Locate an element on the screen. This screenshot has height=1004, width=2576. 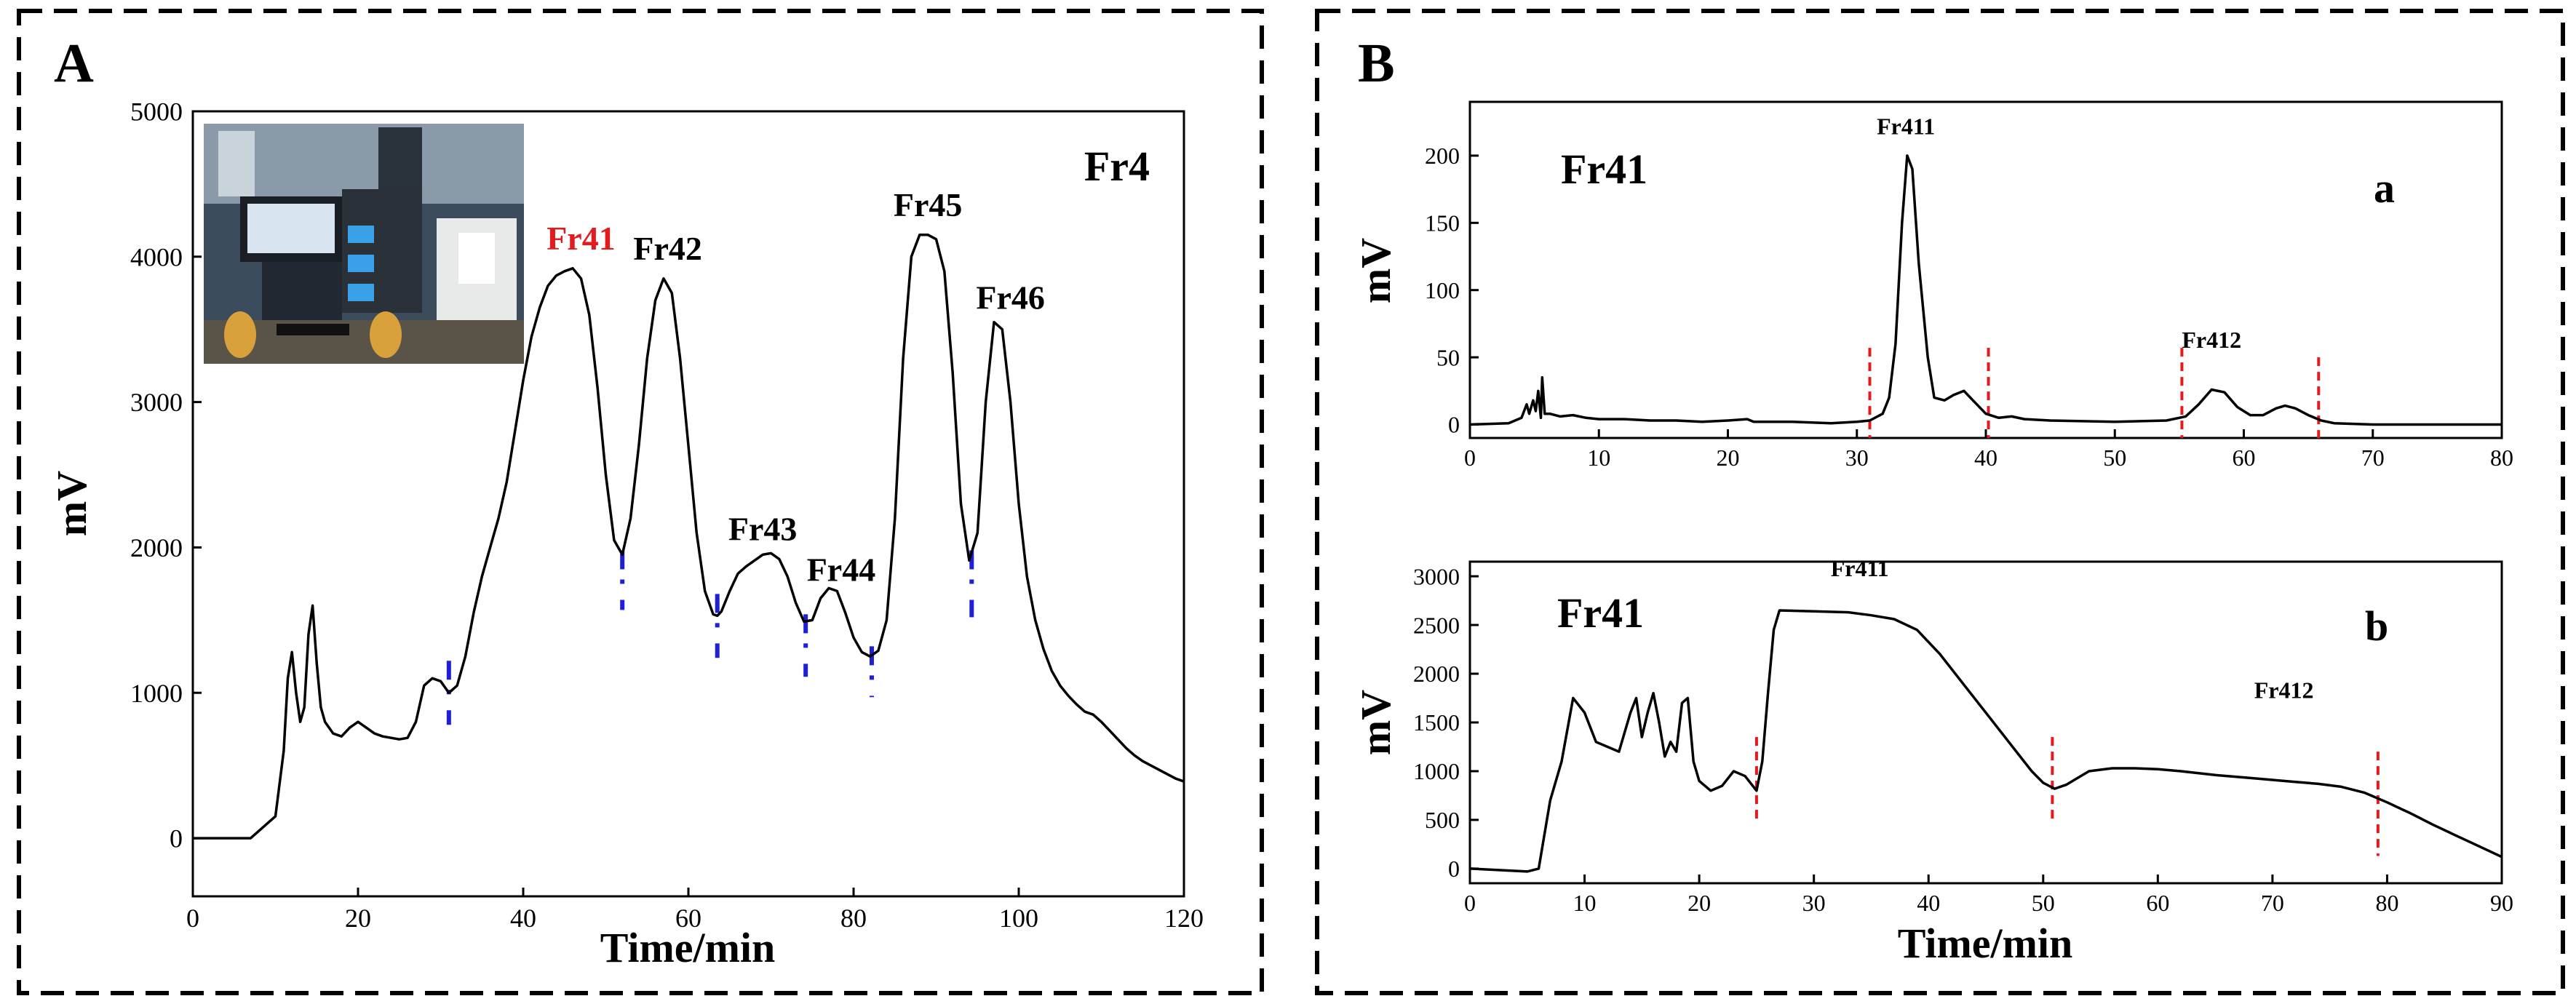
chart-a-ylabel: mV is located at coordinates (71, 503).